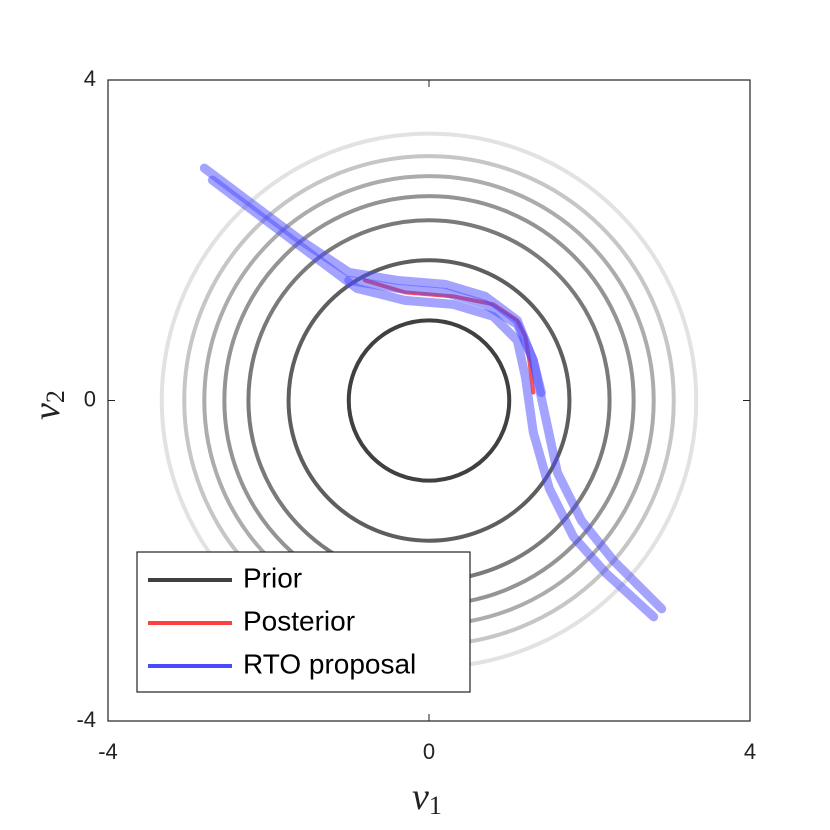 The image size is (830, 830). I want to click on legend-label: RTO proposal, so click(329, 663).